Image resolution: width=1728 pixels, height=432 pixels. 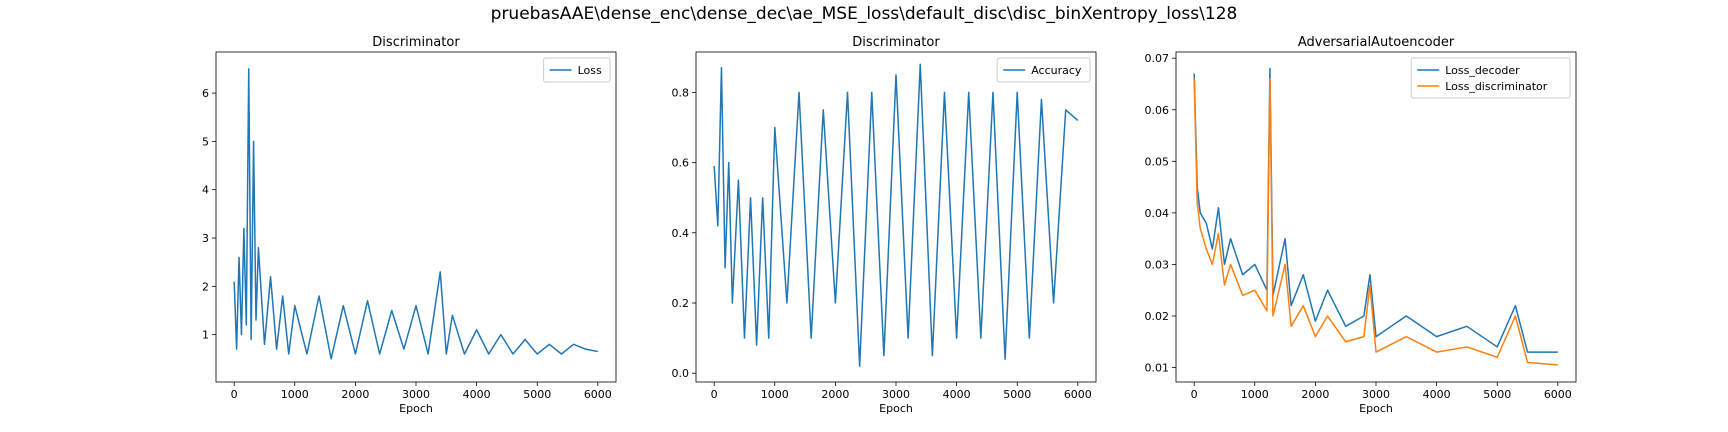 What do you see at coordinates (1157, 368) in the screenshot?
I see `y-tick-label: 0.01` at bounding box center [1157, 368].